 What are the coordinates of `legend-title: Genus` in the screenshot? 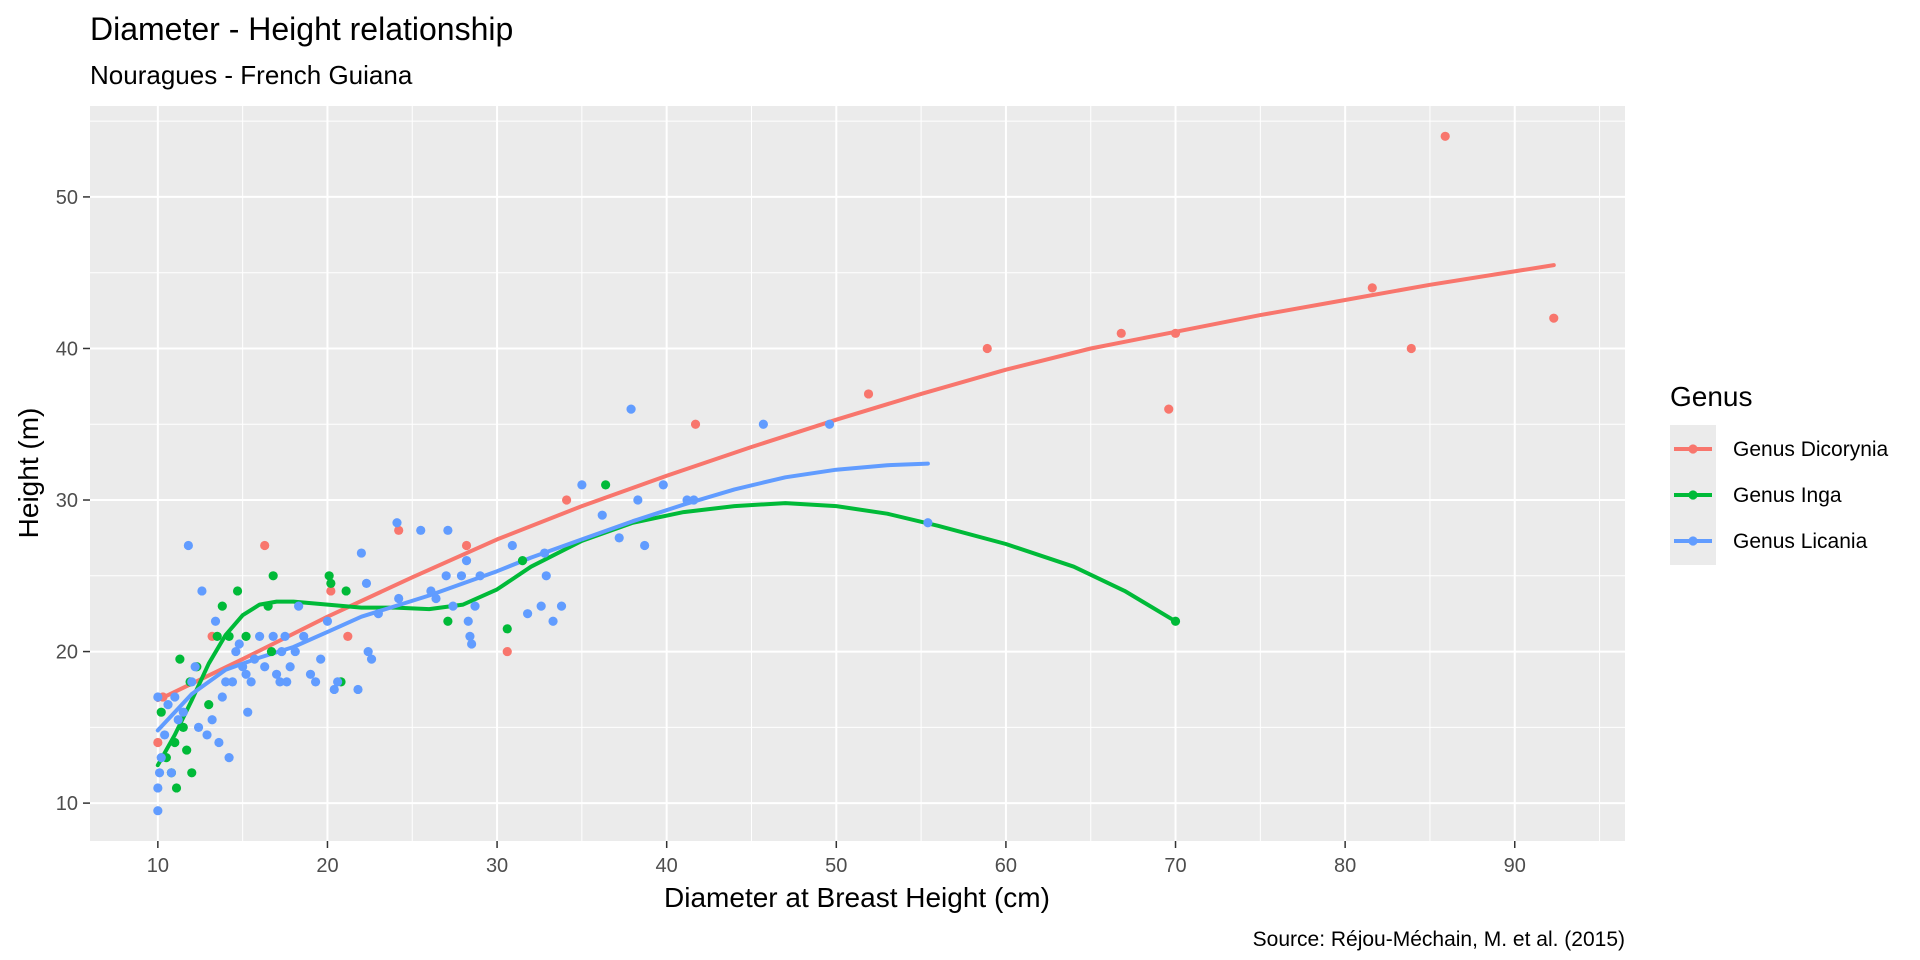 It's located at (1711, 396).